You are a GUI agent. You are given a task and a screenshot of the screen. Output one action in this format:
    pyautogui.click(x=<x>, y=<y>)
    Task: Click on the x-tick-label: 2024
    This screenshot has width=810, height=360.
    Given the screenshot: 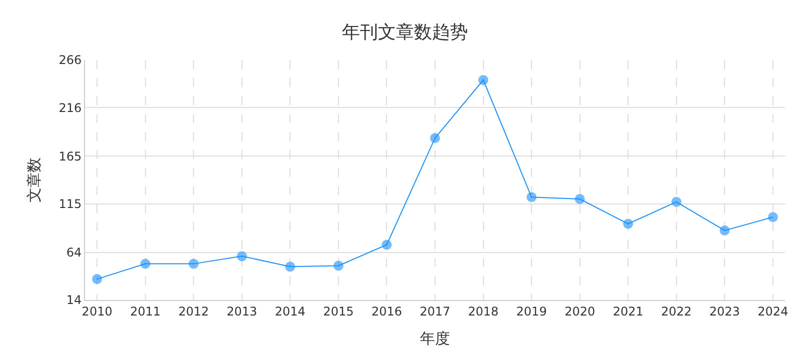 What is the action you would take?
    pyautogui.click(x=773, y=311)
    